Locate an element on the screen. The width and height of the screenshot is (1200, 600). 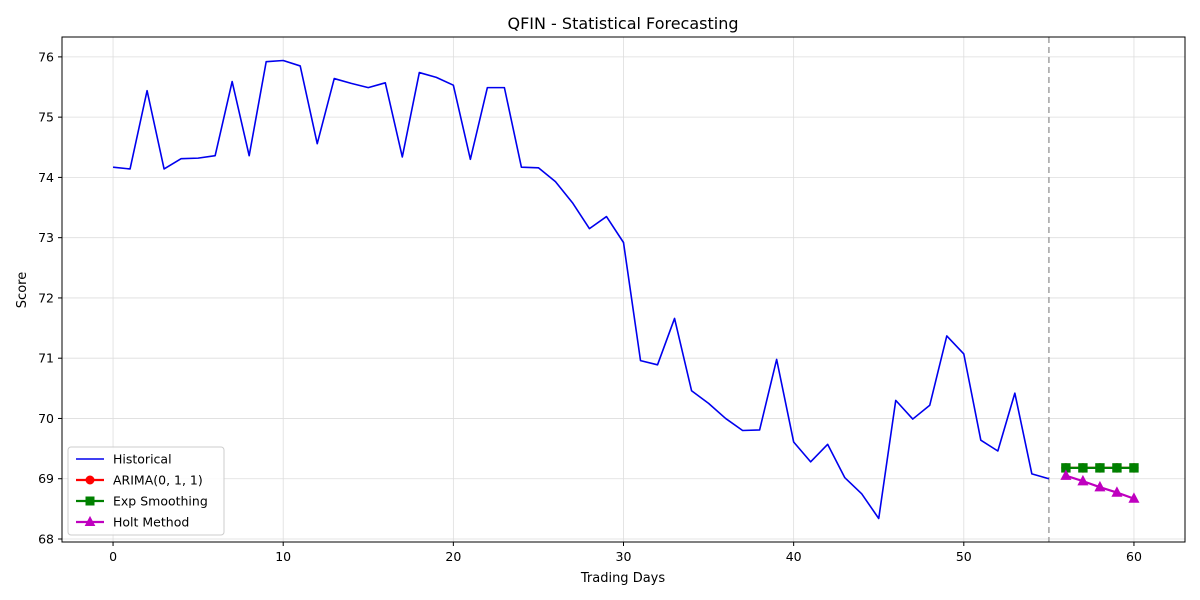
x-tick-label: 40 is located at coordinates (794, 556).